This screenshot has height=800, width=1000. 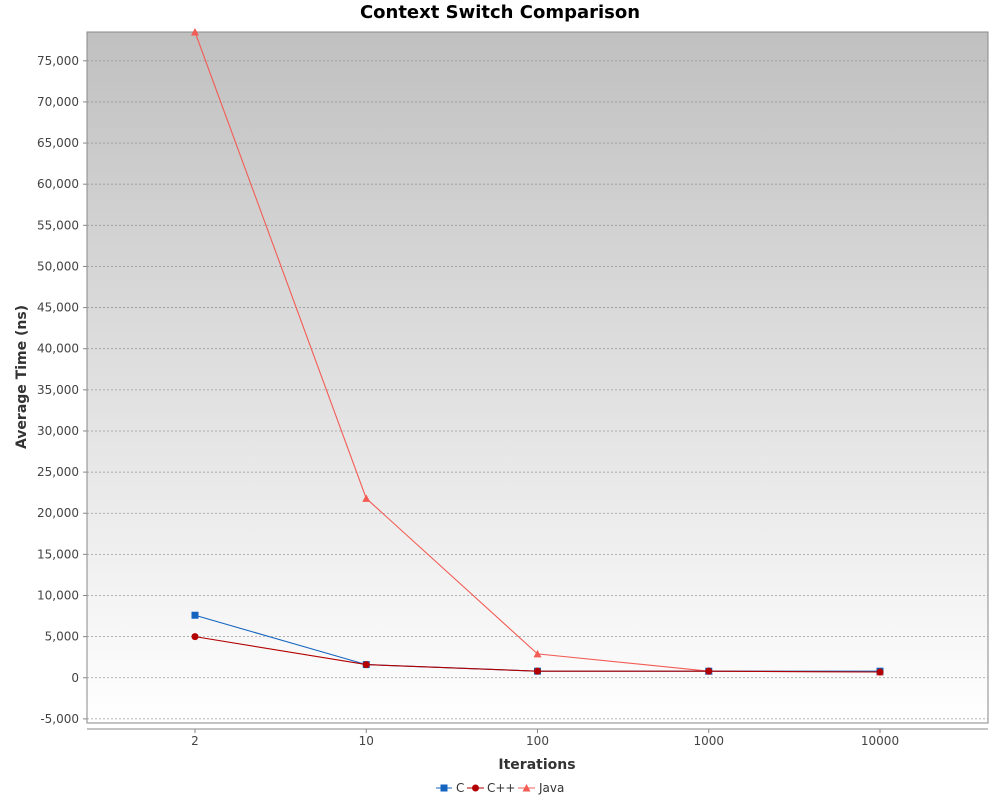 I want to click on y-tick-label: 50,000, so click(x=58, y=266).